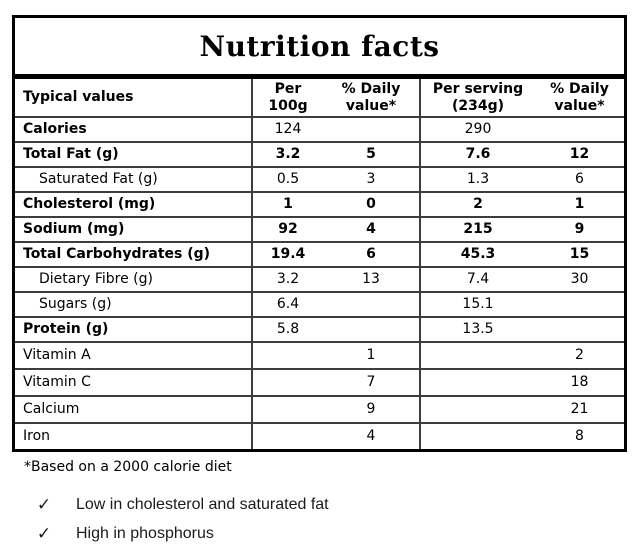  What do you see at coordinates (579, 179) in the screenshot?
I see `cell-pct-daily-serving: 6` at bounding box center [579, 179].